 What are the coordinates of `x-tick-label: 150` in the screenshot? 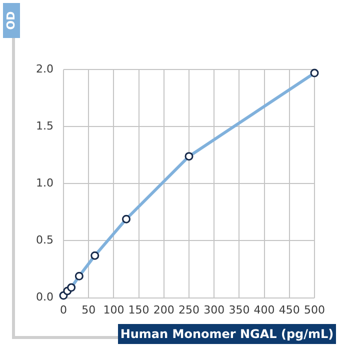 It's located at (139, 309).